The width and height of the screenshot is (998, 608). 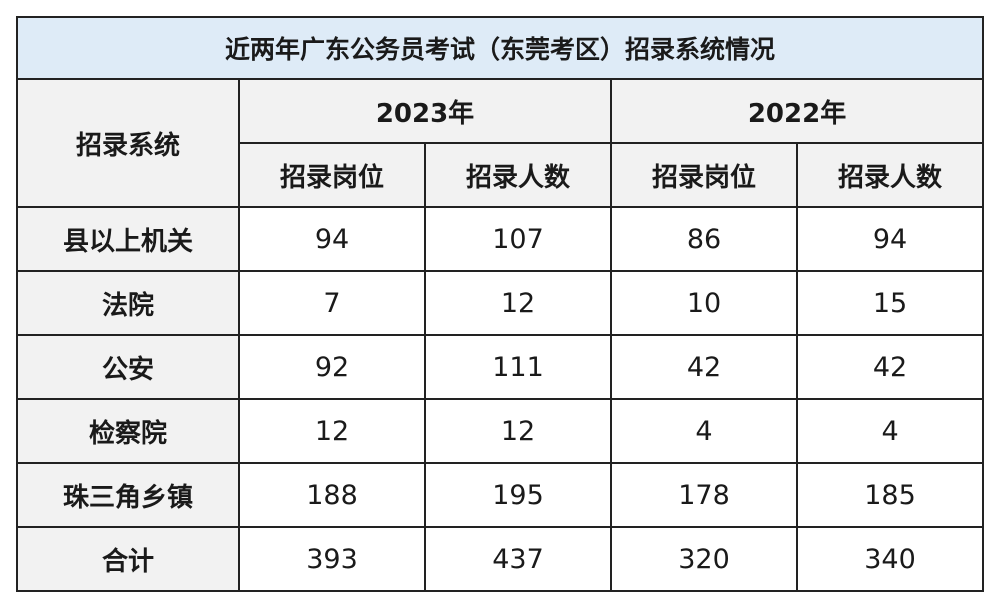 What do you see at coordinates (332, 559) in the screenshot?
I see `table-cell: 393` at bounding box center [332, 559].